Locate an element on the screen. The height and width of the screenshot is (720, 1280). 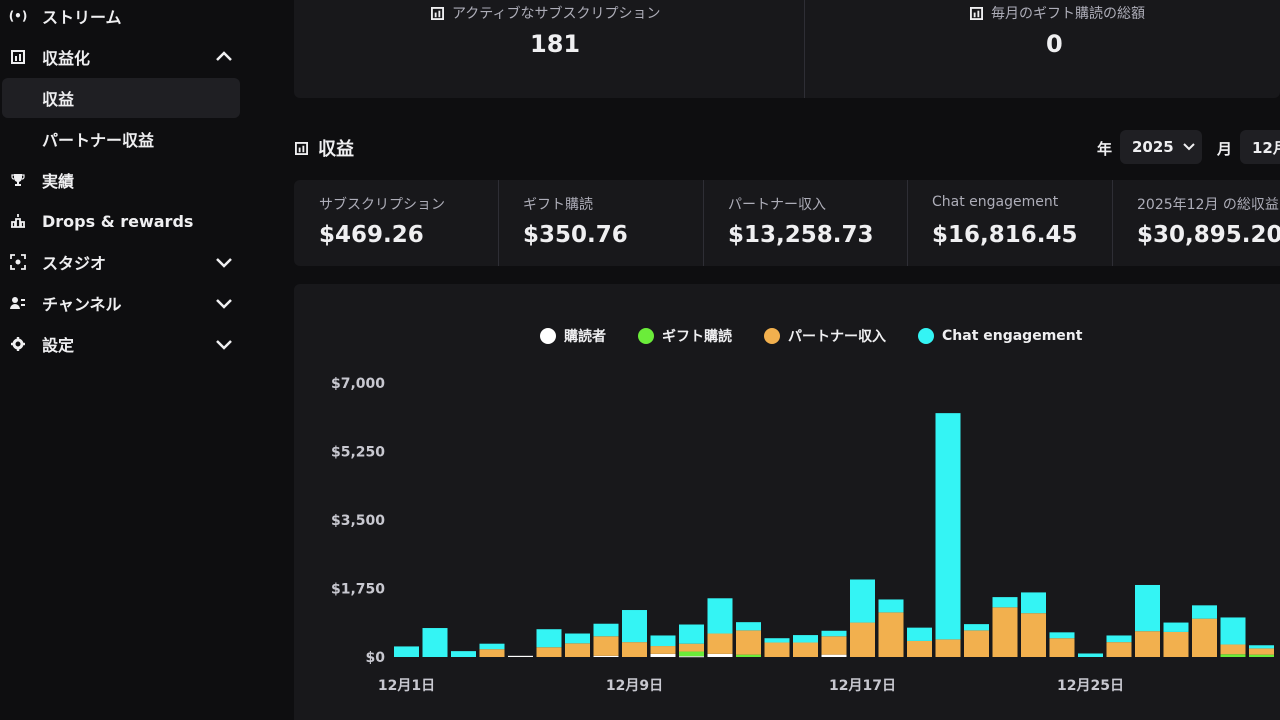
legend-item-chat: Chat engagement is located at coordinates (1000, 336).